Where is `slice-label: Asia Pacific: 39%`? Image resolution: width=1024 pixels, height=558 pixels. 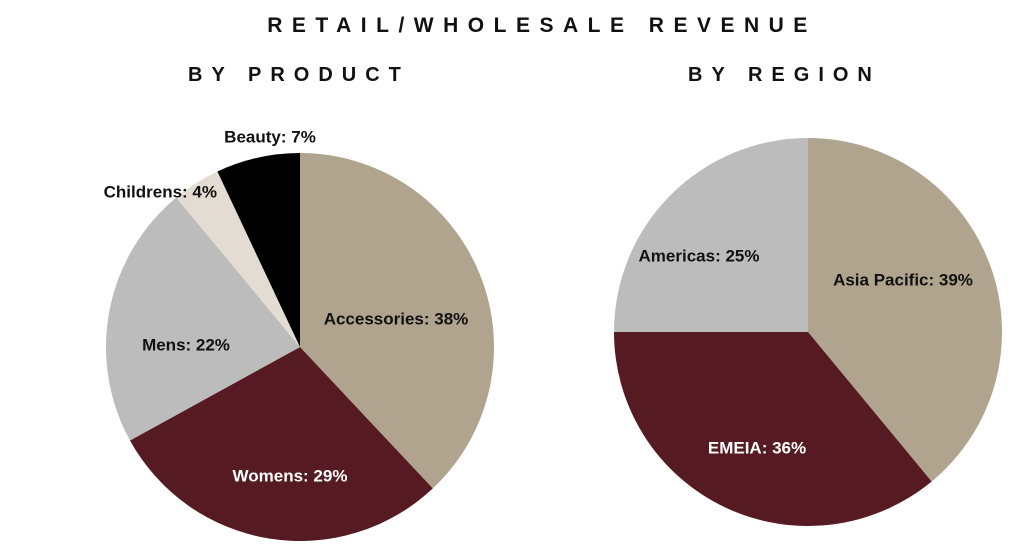 slice-label: Asia Pacific: 39% is located at coordinates (903, 279).